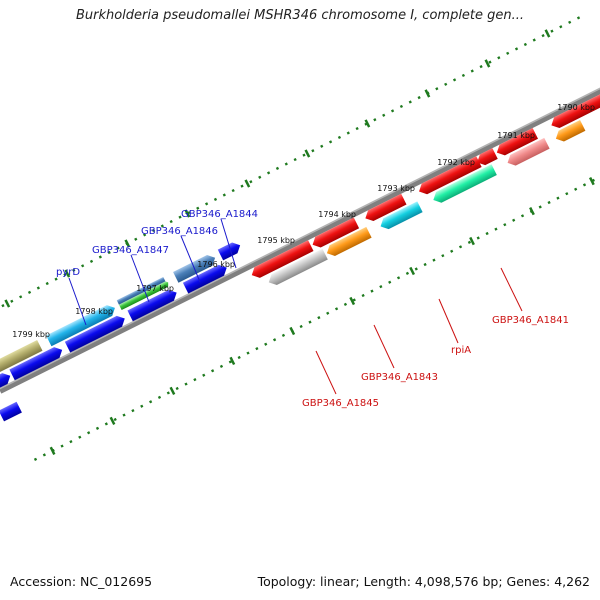 The height and width of the screenshot is (600, 600). What do you see at coordinates (130, 250) in the screenshot?
I see `gene-label-gbp346-a1847: GBP346_A1847` at bounding box center [130, 250].